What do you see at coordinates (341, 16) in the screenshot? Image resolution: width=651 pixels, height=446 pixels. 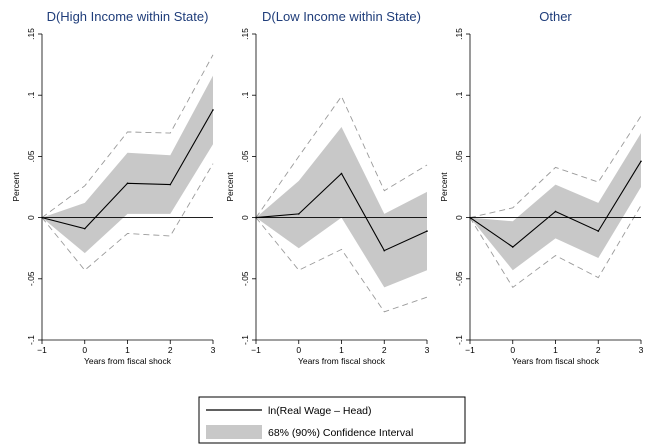 I see `panel-title: D(Low Income within State)` at bounding box center [341, 16].